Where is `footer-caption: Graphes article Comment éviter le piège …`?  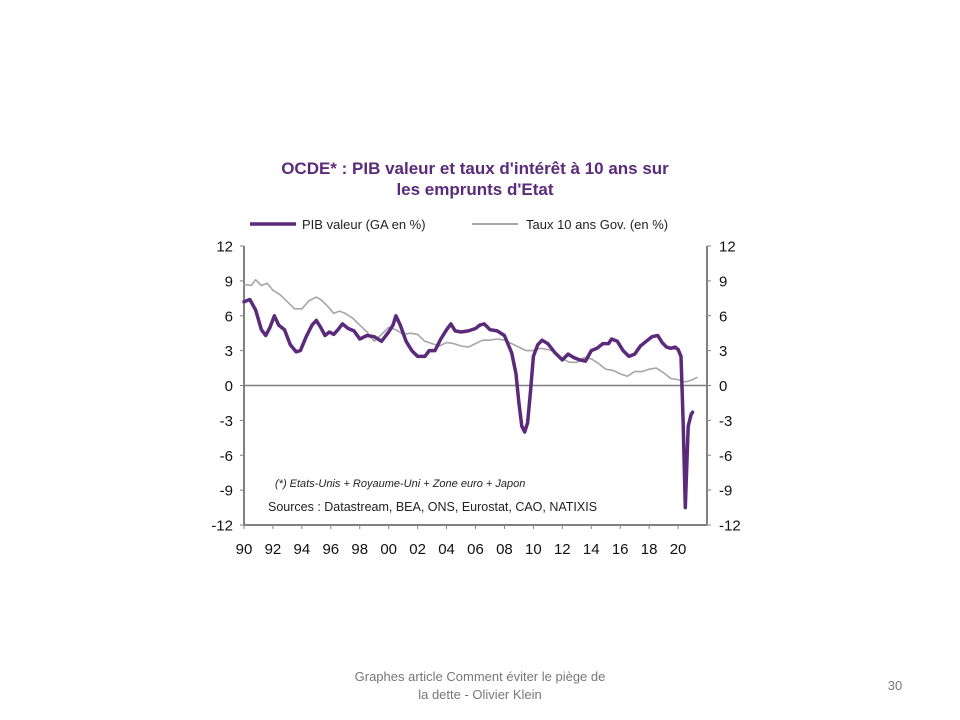
footer-caption: Graphes article Comment éviter le piège … is located at coordinates (480, 686).